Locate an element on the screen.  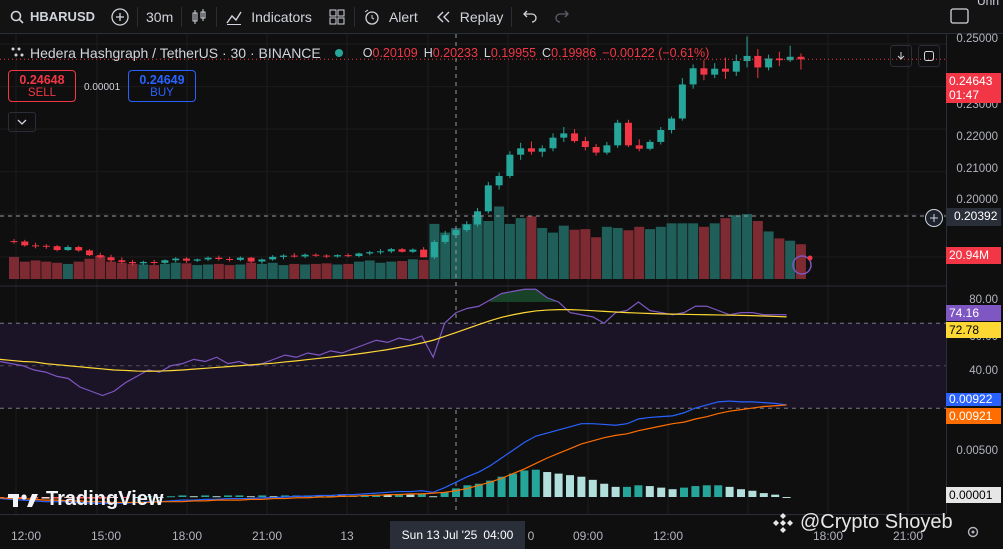
symbol-search: HBARUSD is located at coordinates (51, 16).